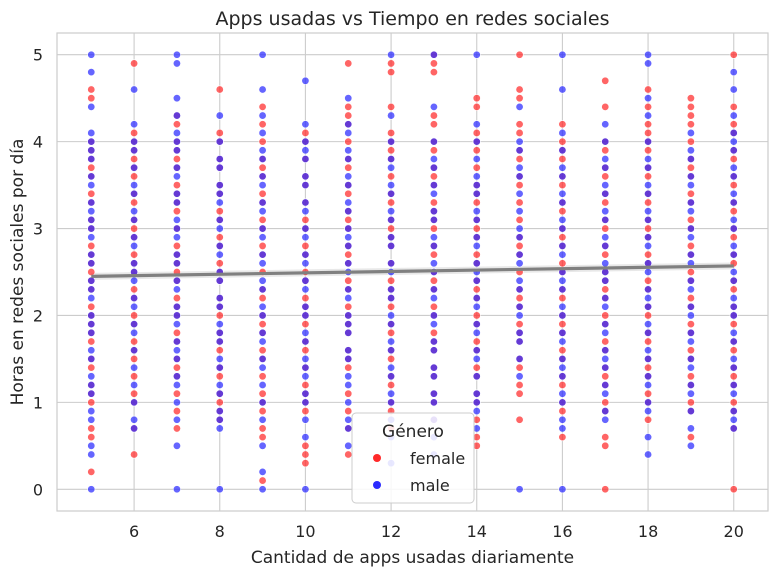  I want to click on x-tick-label: 14, so click(477, 531).